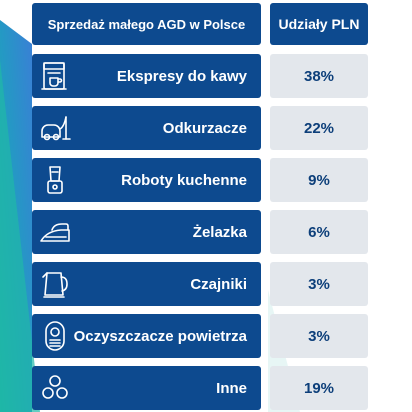  I want to click on row-value: 6%, so click(319, 232).